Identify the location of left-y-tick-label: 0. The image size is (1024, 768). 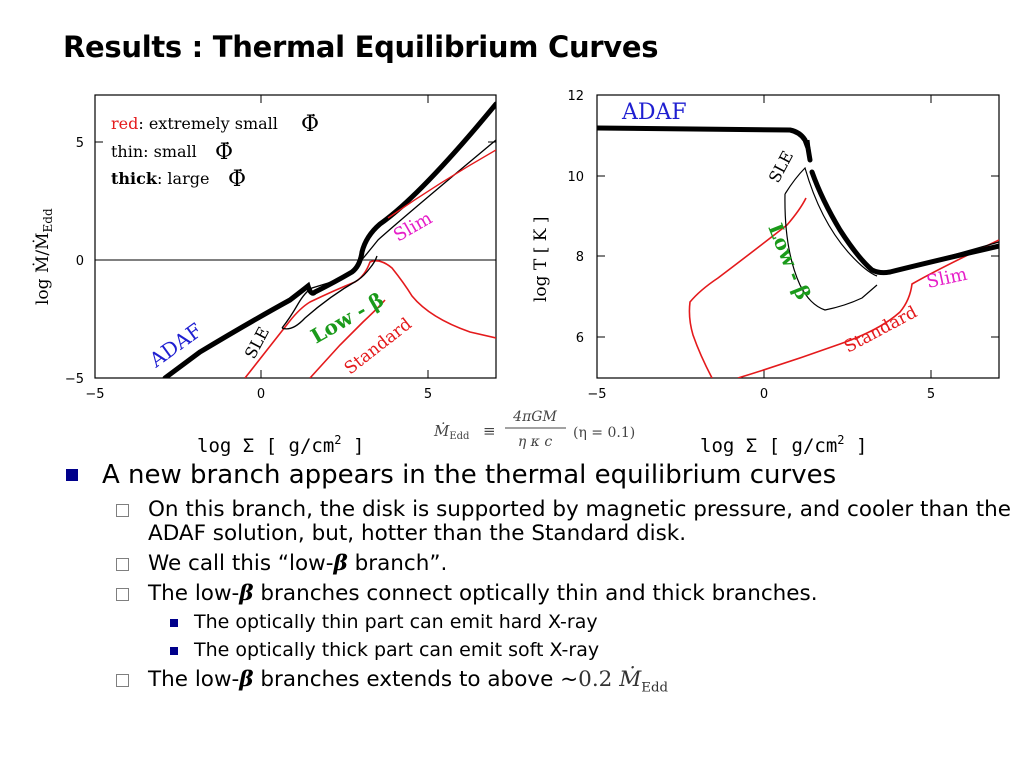
(80, 261).